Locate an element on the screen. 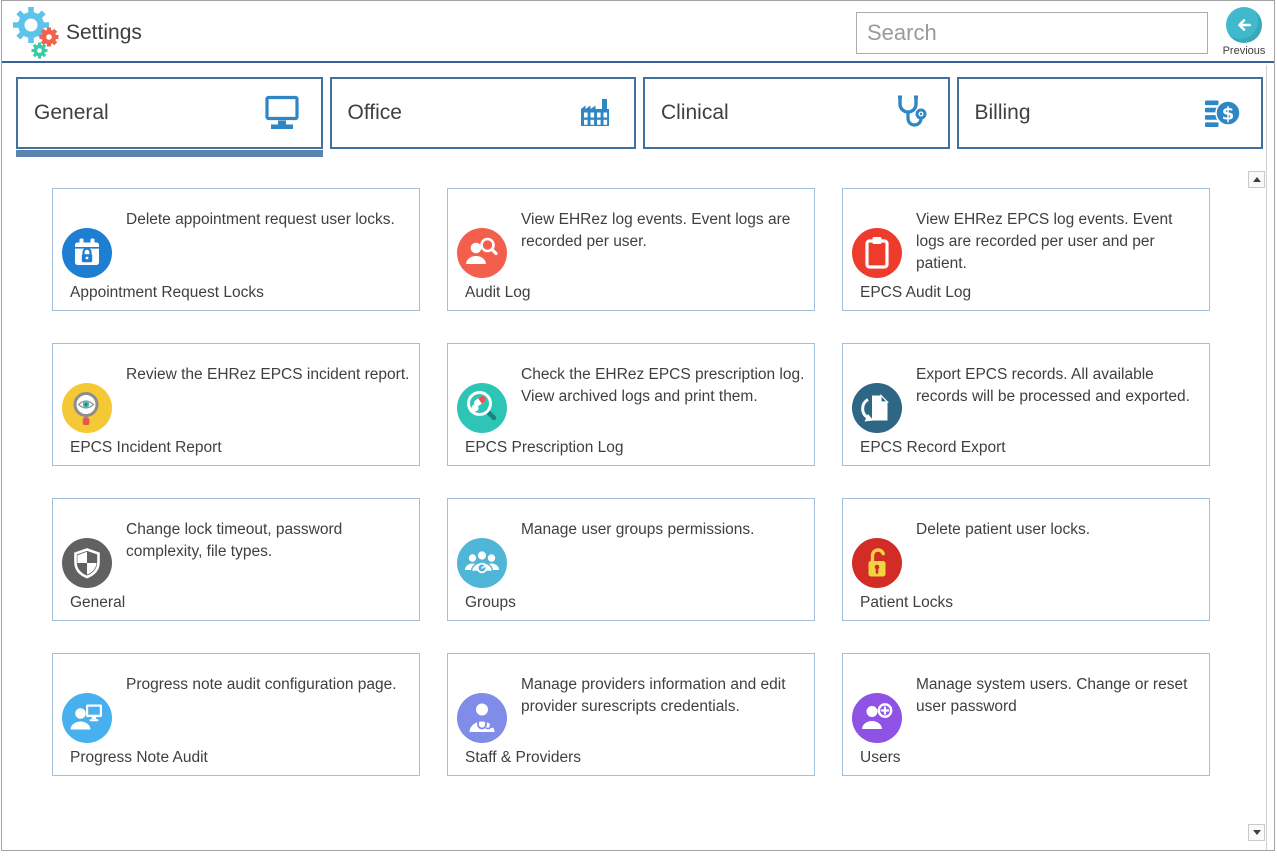  factory-icon is located at coordinates (595, 113).